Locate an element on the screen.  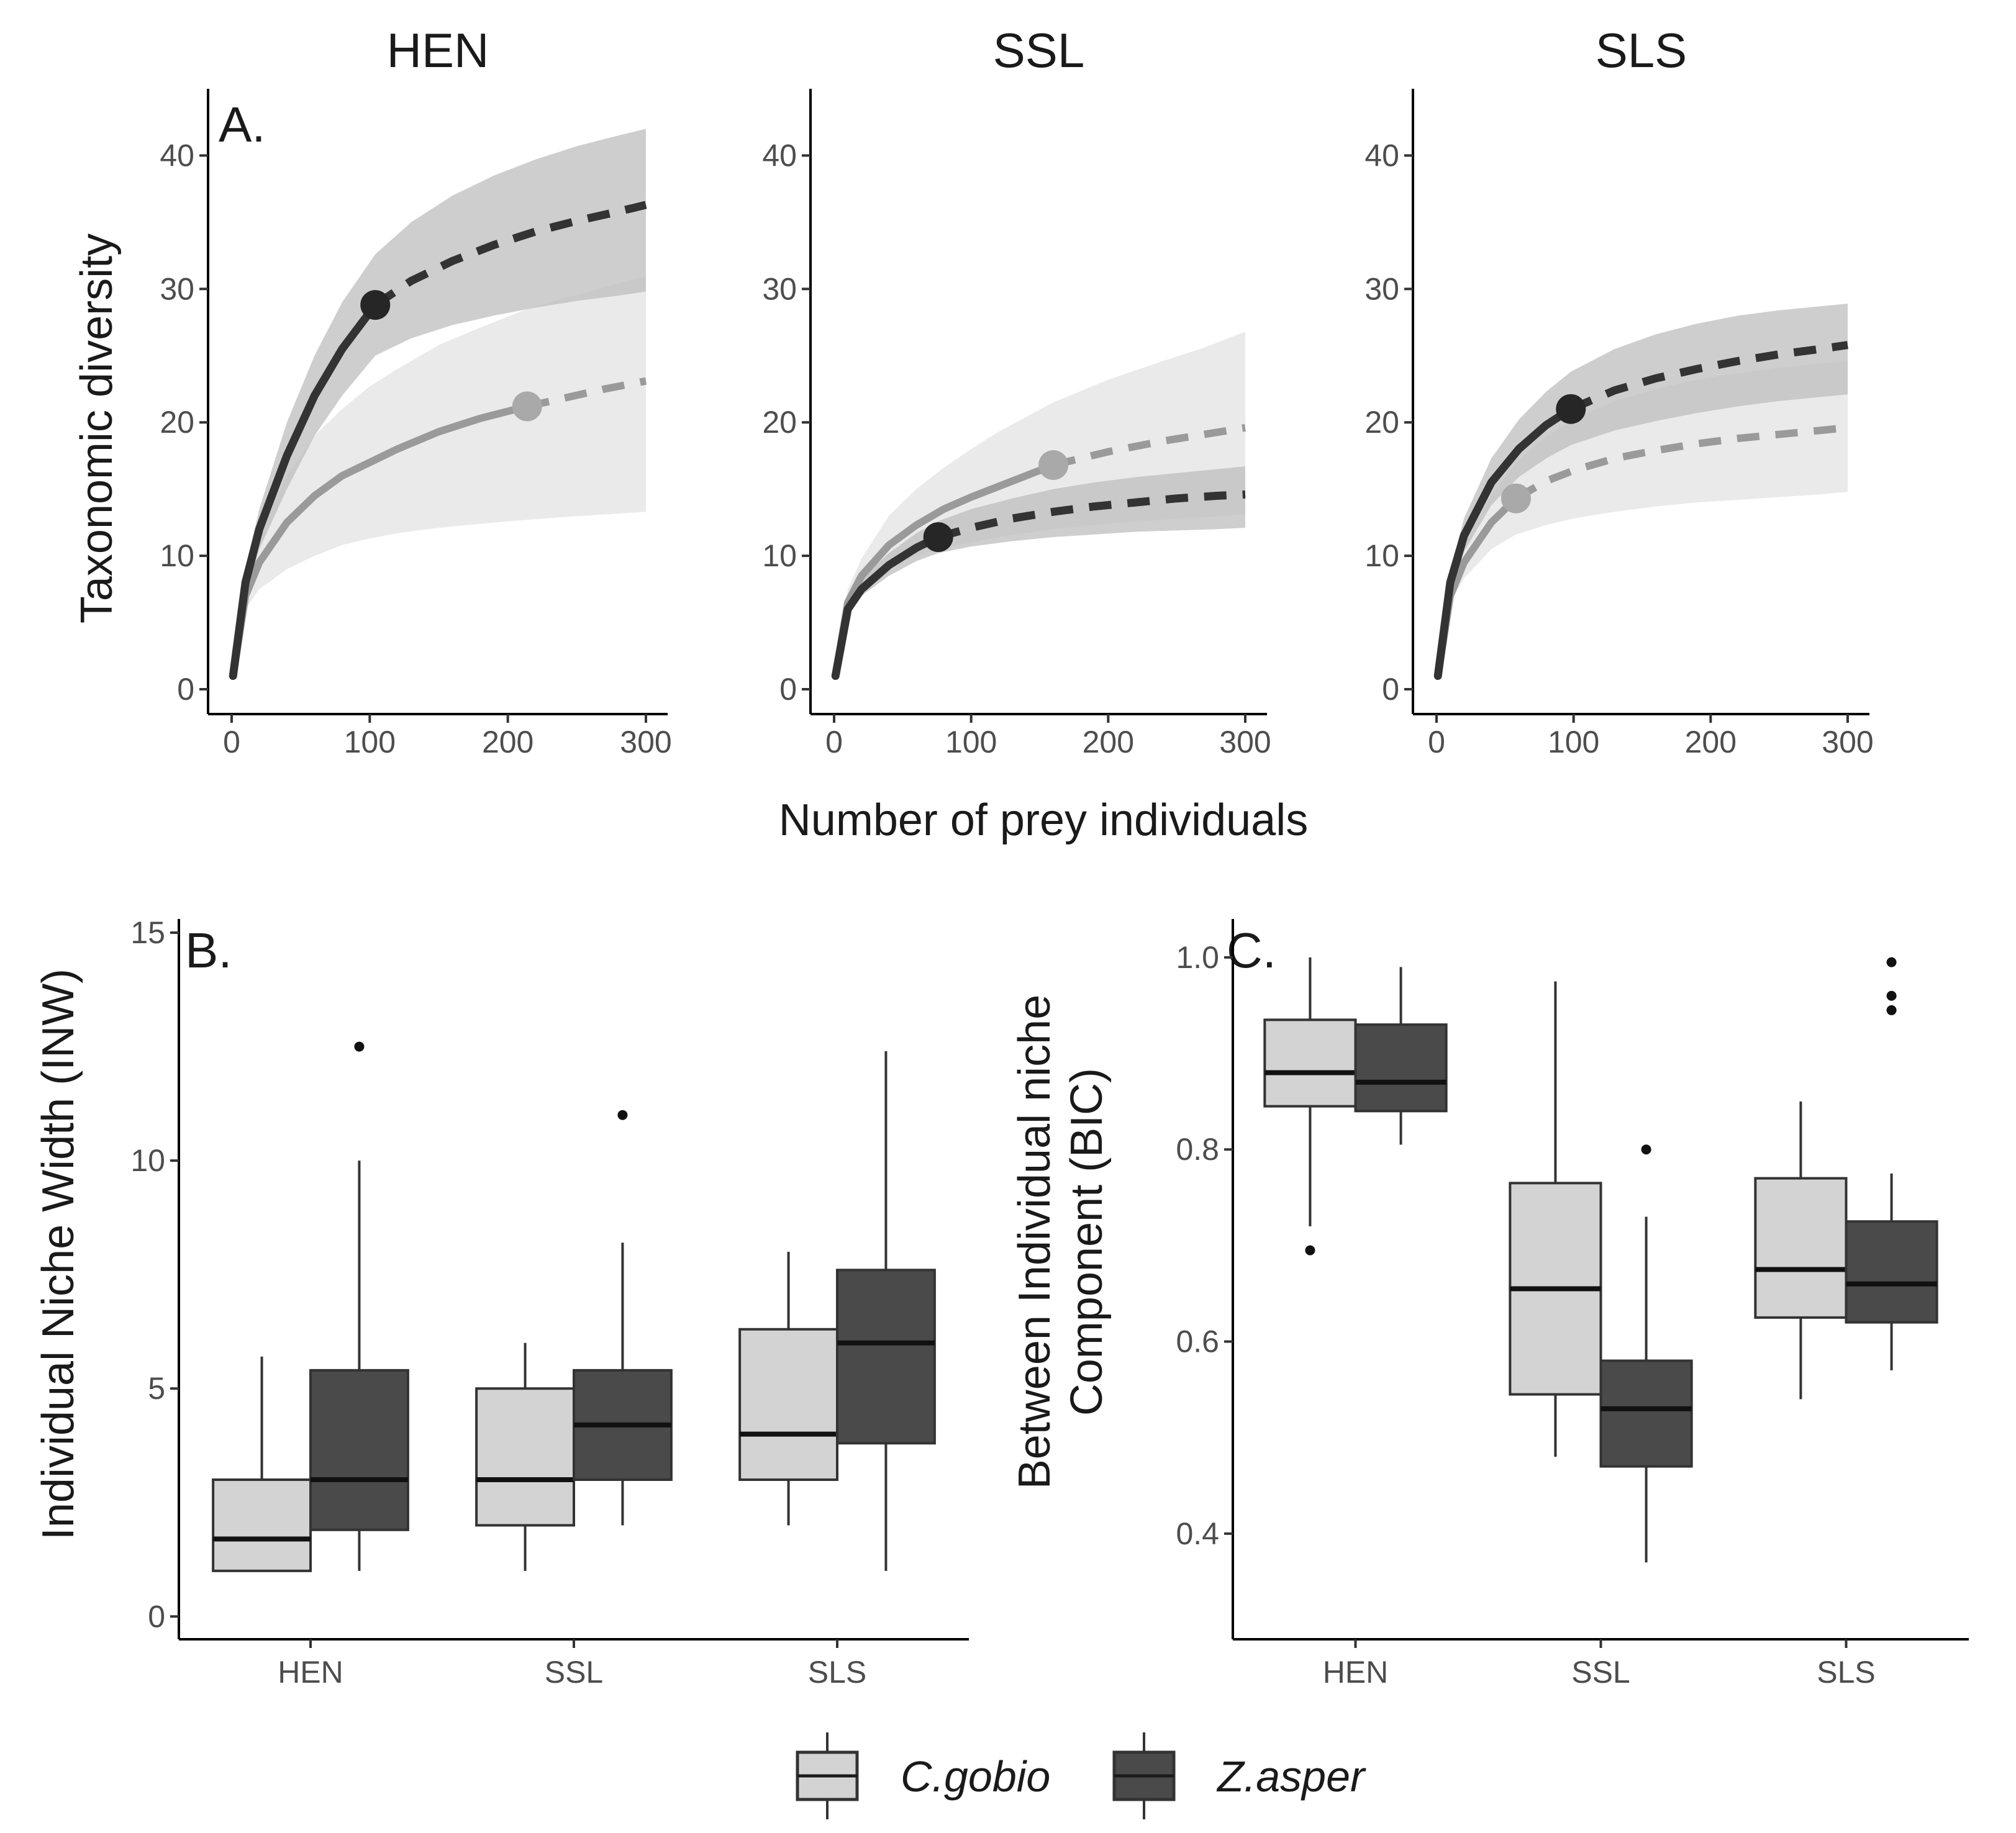
panel-c-y-axis-title-line1: Between Individual nicheComponent (BIC) is located at coordinates (1061, 1242).